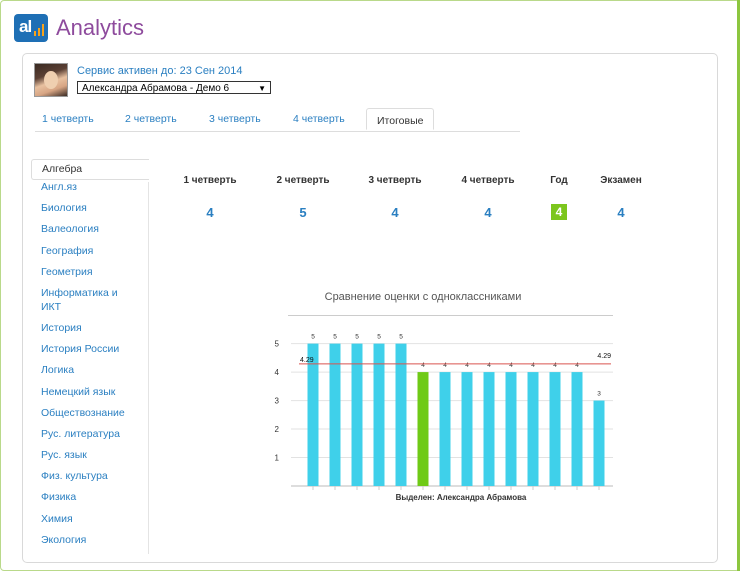 This screenshot has height=571, width=740. I want to click on grade-header: Год, so click(559, 180).